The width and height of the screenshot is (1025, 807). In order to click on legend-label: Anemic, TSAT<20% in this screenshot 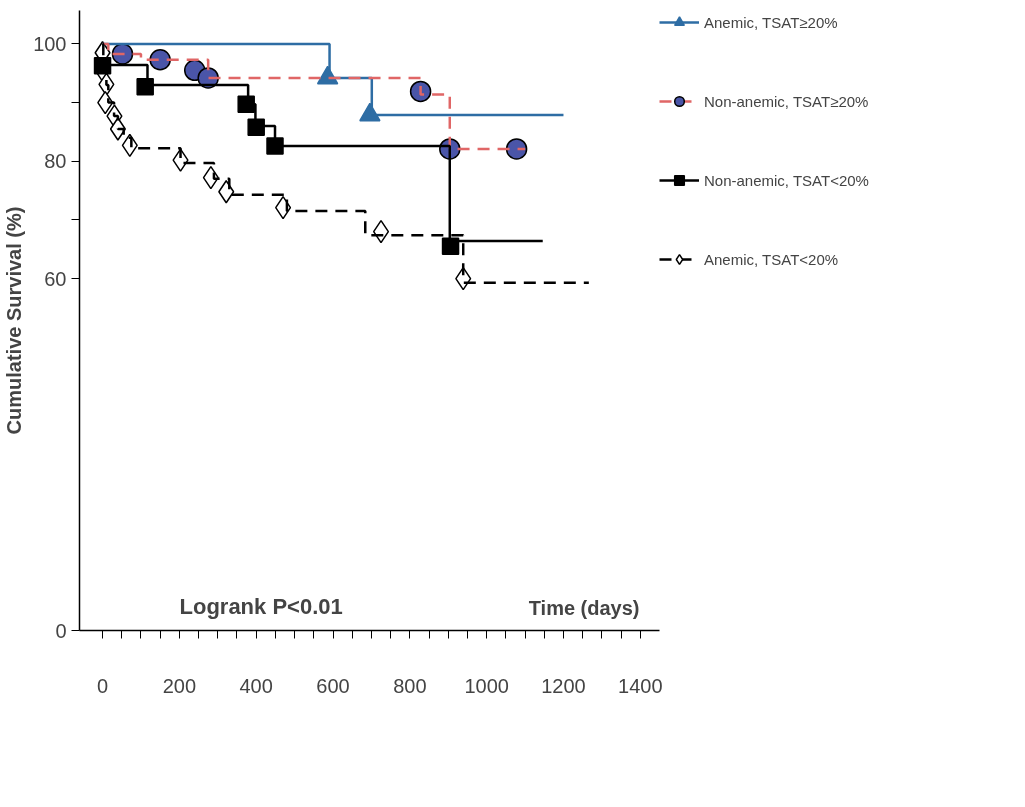, I will do `click(771, 259)`.